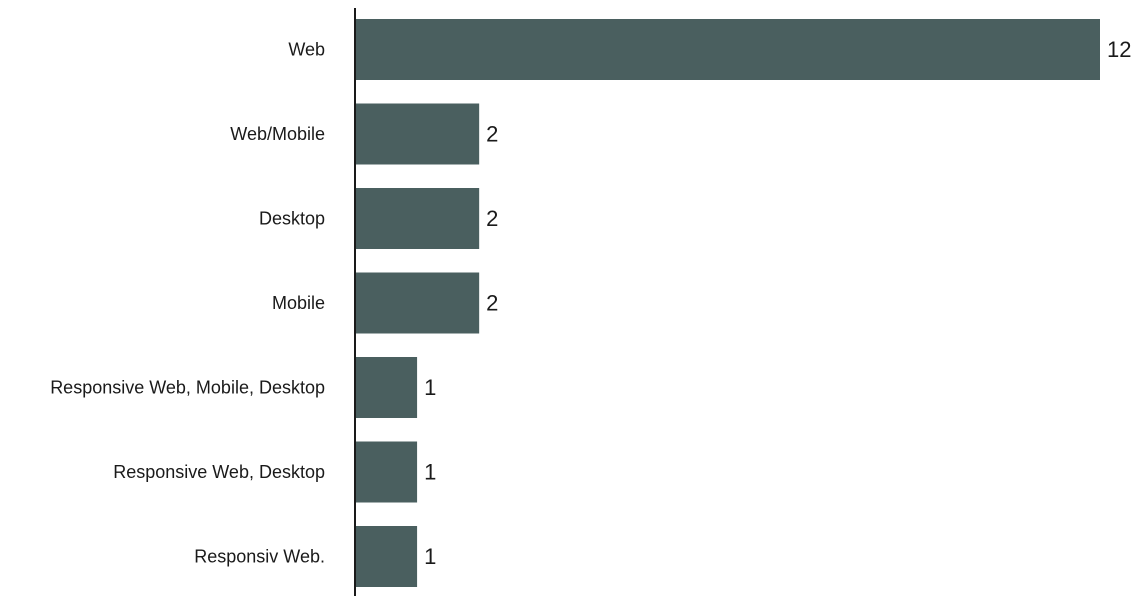 This screenshot has width=1141, height=596. Describe the element at coordinates (430, 556) in the screenshot. I see `value-label-6: 1` at that location.